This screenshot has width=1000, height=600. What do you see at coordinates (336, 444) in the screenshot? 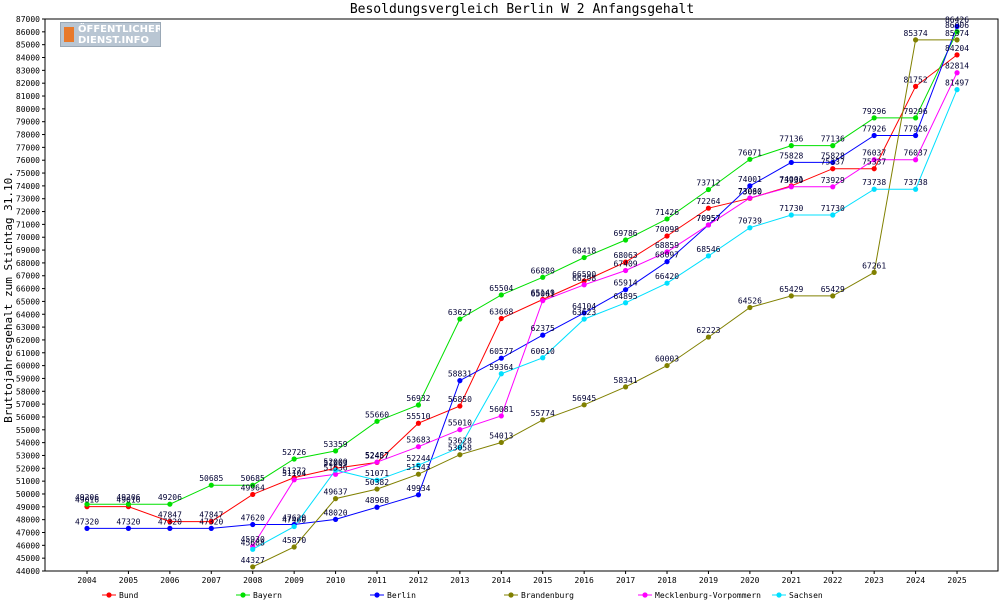
I see `data-label-bayern: 53359` at bounding box center [336, 444].